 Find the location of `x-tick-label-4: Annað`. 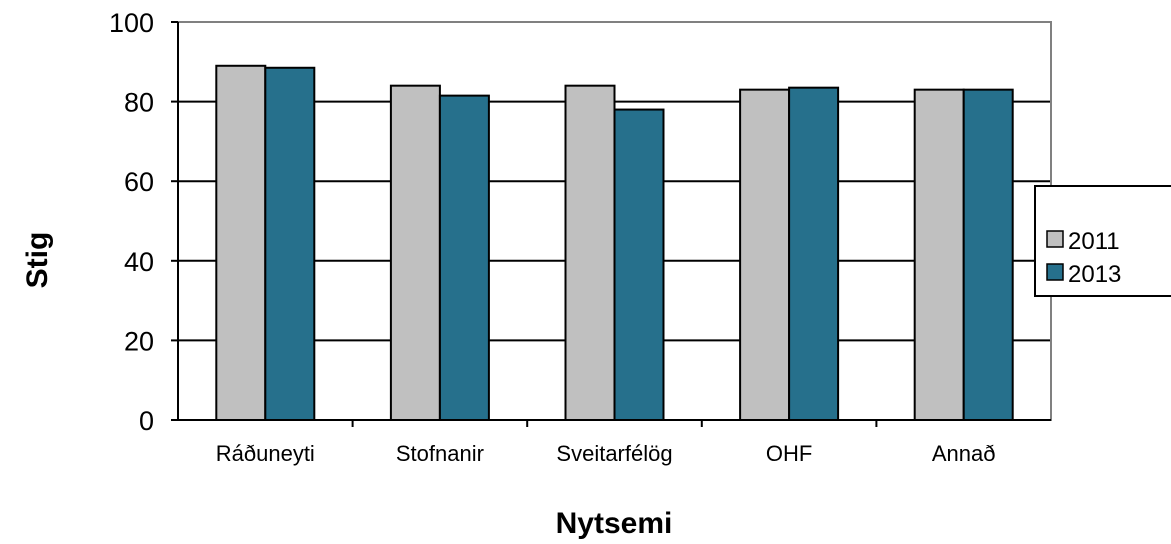

x-tick-label-4: Annað is located at coordinates (964, 453).